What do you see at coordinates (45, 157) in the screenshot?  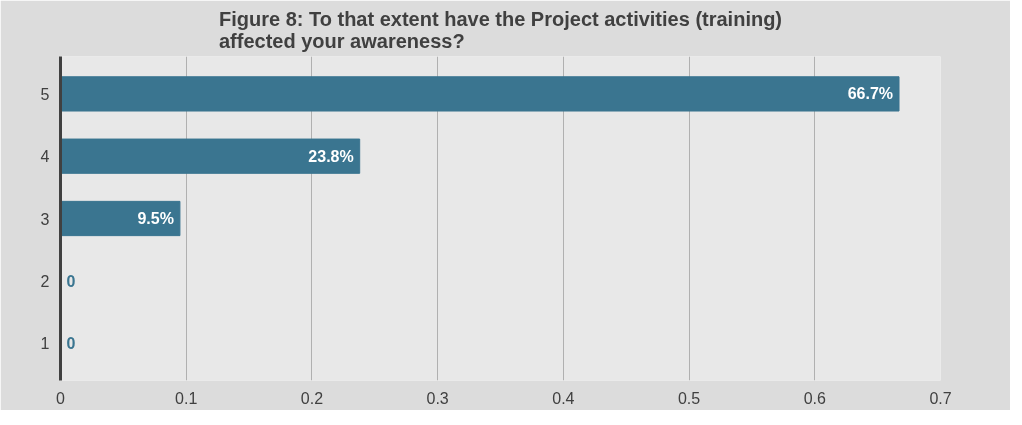 I see `y-tick-label: 4` at bounding box center [45, 157].